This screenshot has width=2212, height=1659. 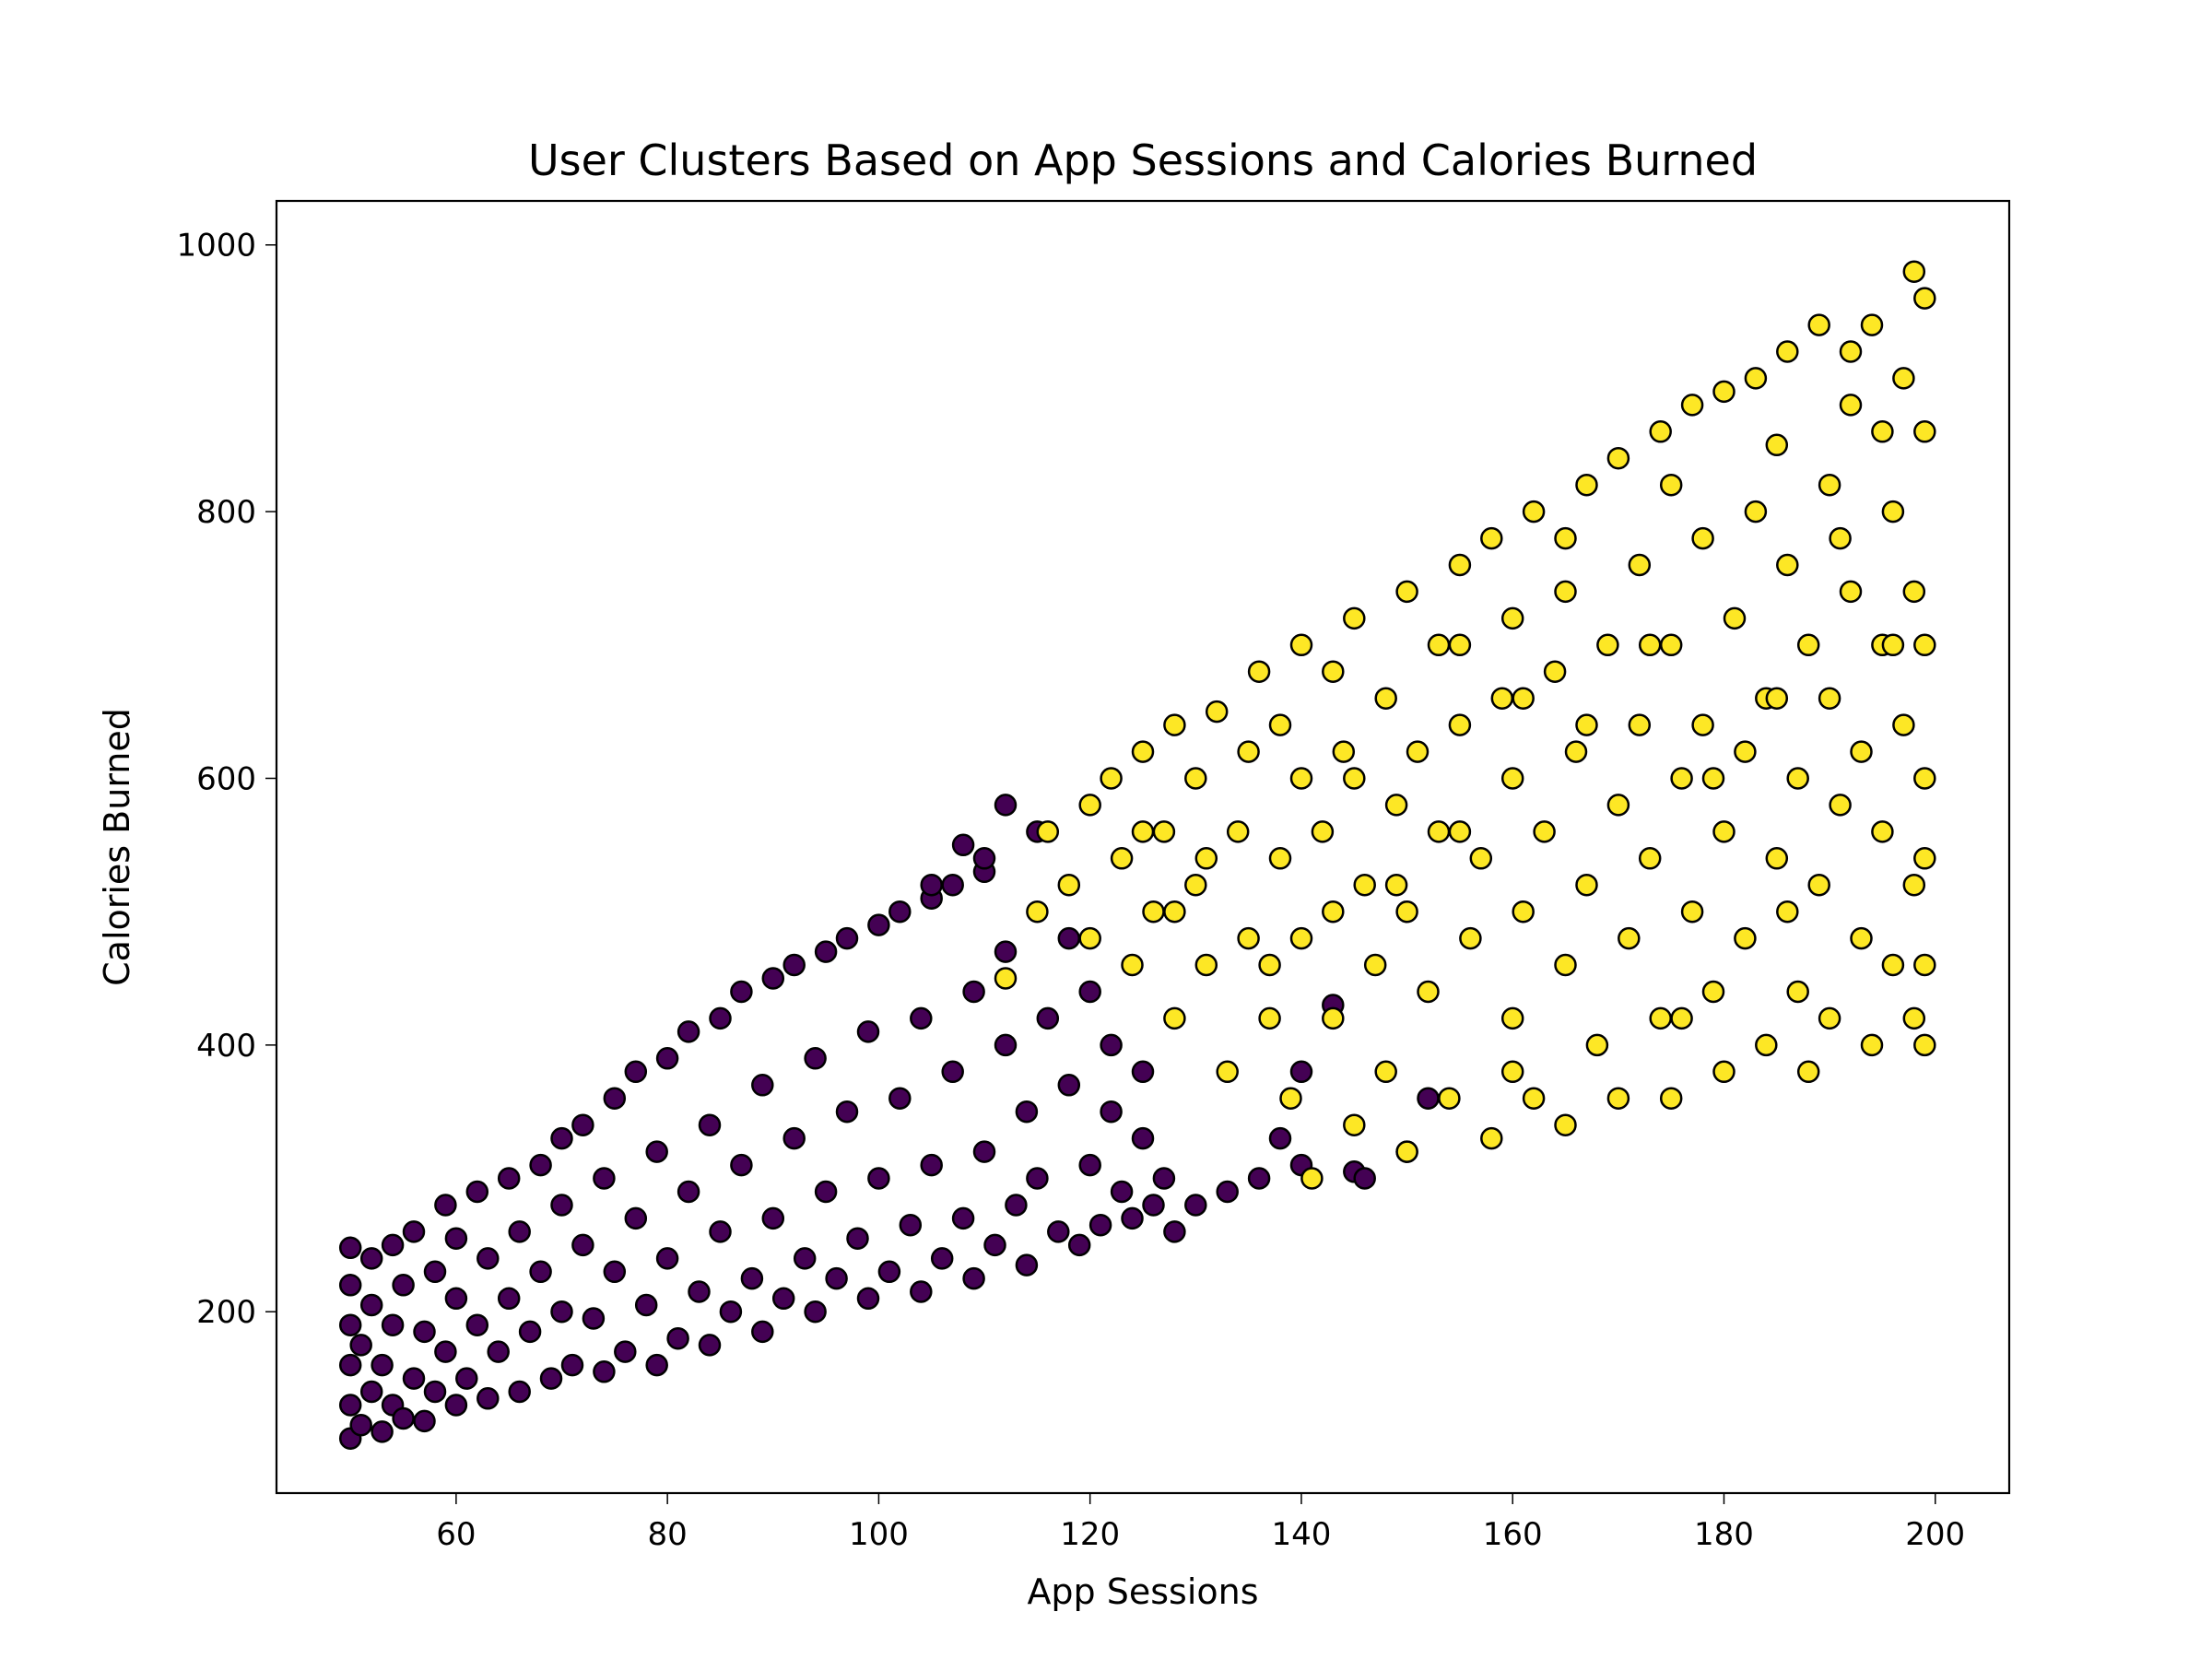 What do you see at coordinates (456, 1534) in the screenshot?
I see `x-tick-label: 60` at bounding box center [456, 1534].